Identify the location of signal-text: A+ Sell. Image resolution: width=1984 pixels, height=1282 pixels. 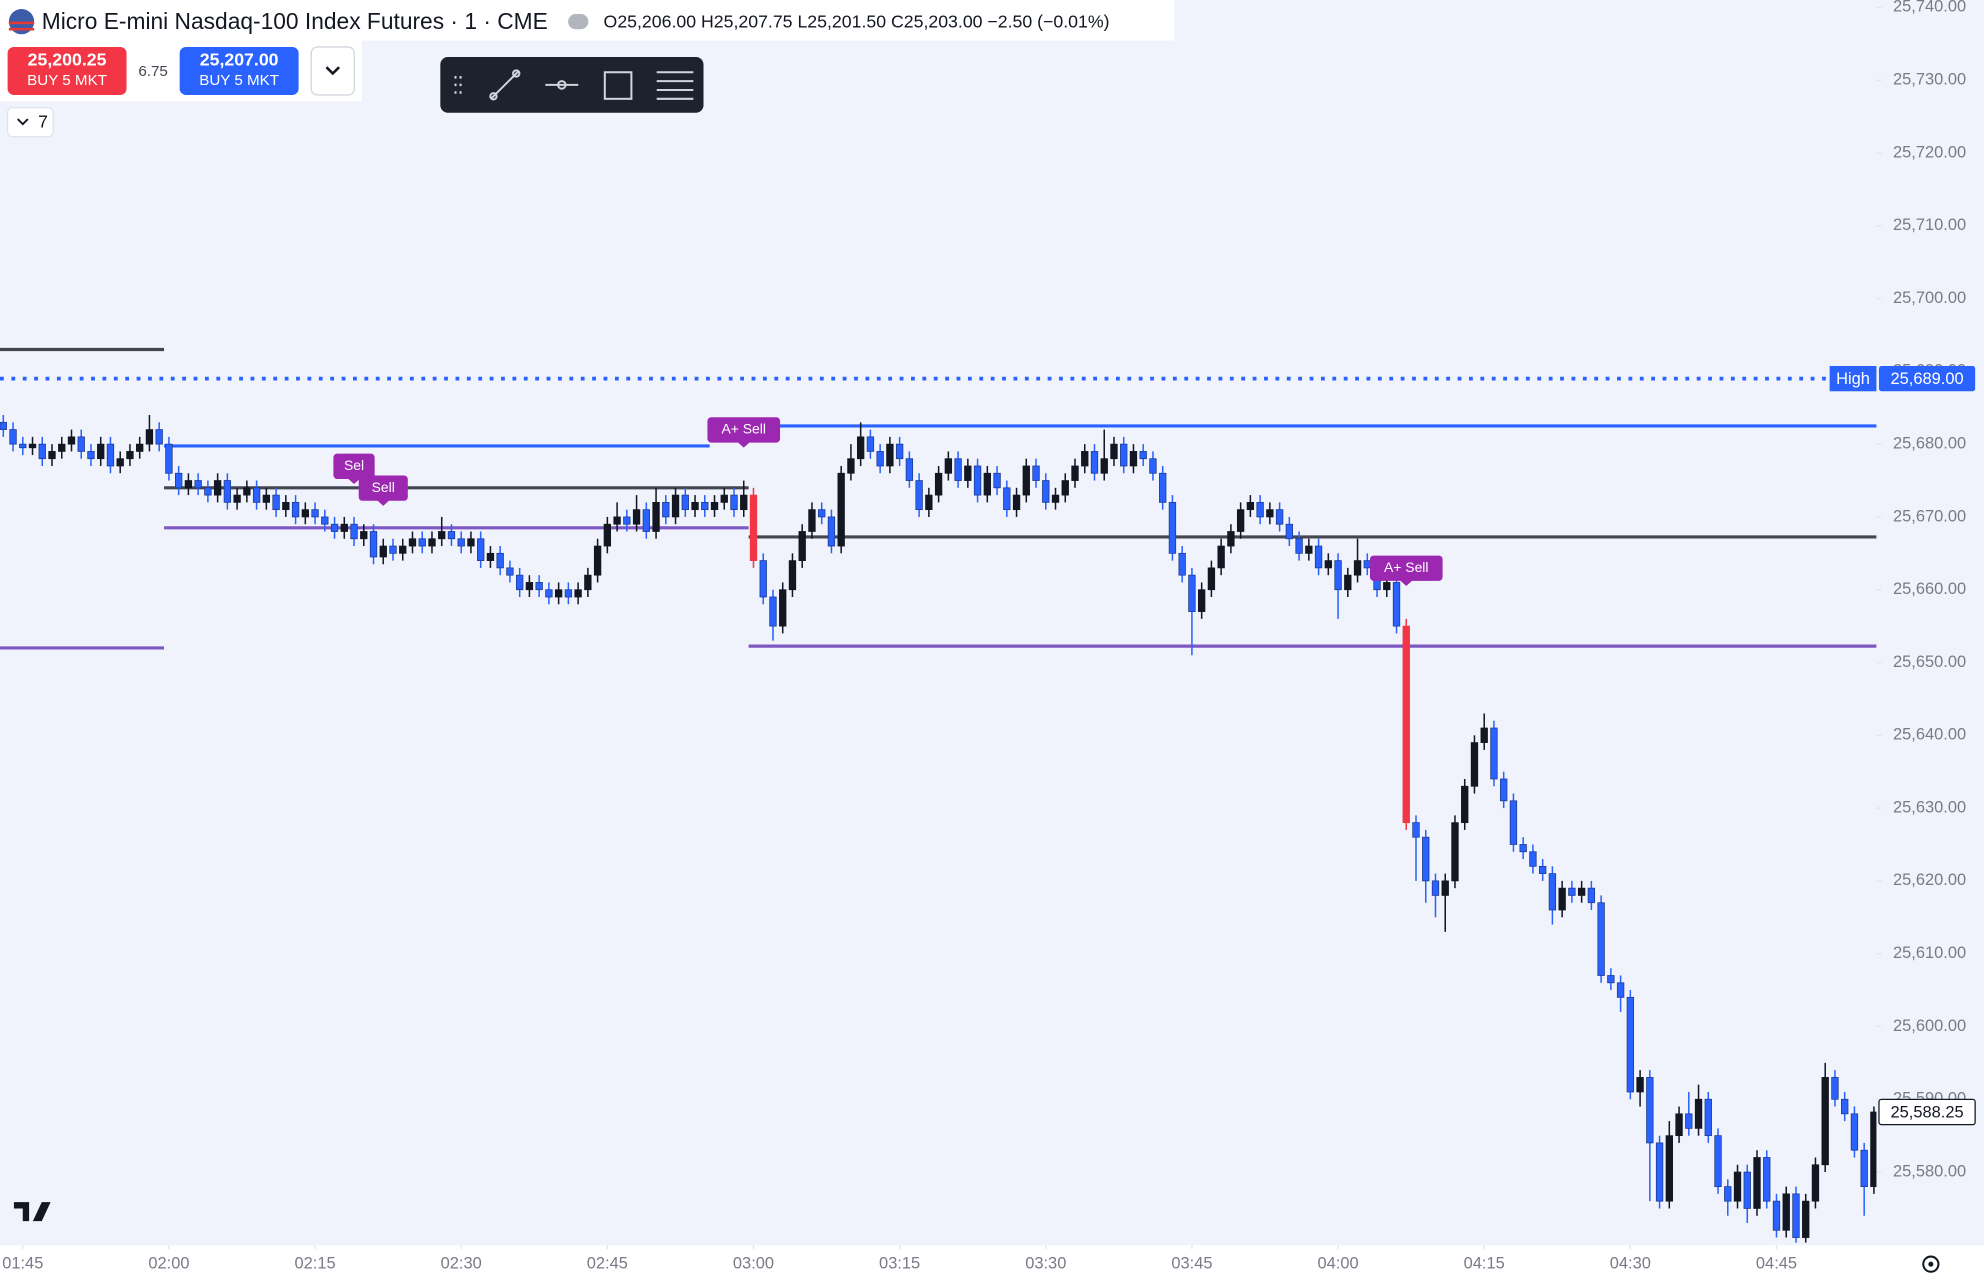
(1406, 567).